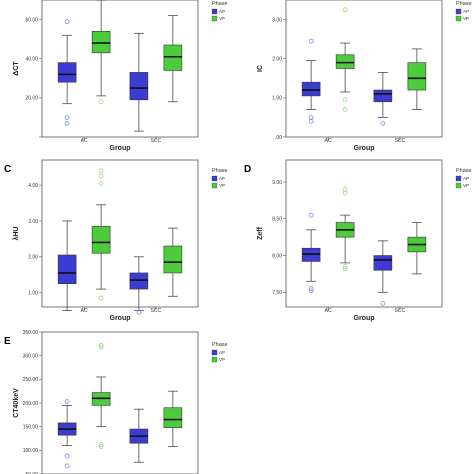  What do you see at coordinates (31, 333) in the screenshot?
I see `y-tick-label: 350.00` at bounding box center [31, 333].